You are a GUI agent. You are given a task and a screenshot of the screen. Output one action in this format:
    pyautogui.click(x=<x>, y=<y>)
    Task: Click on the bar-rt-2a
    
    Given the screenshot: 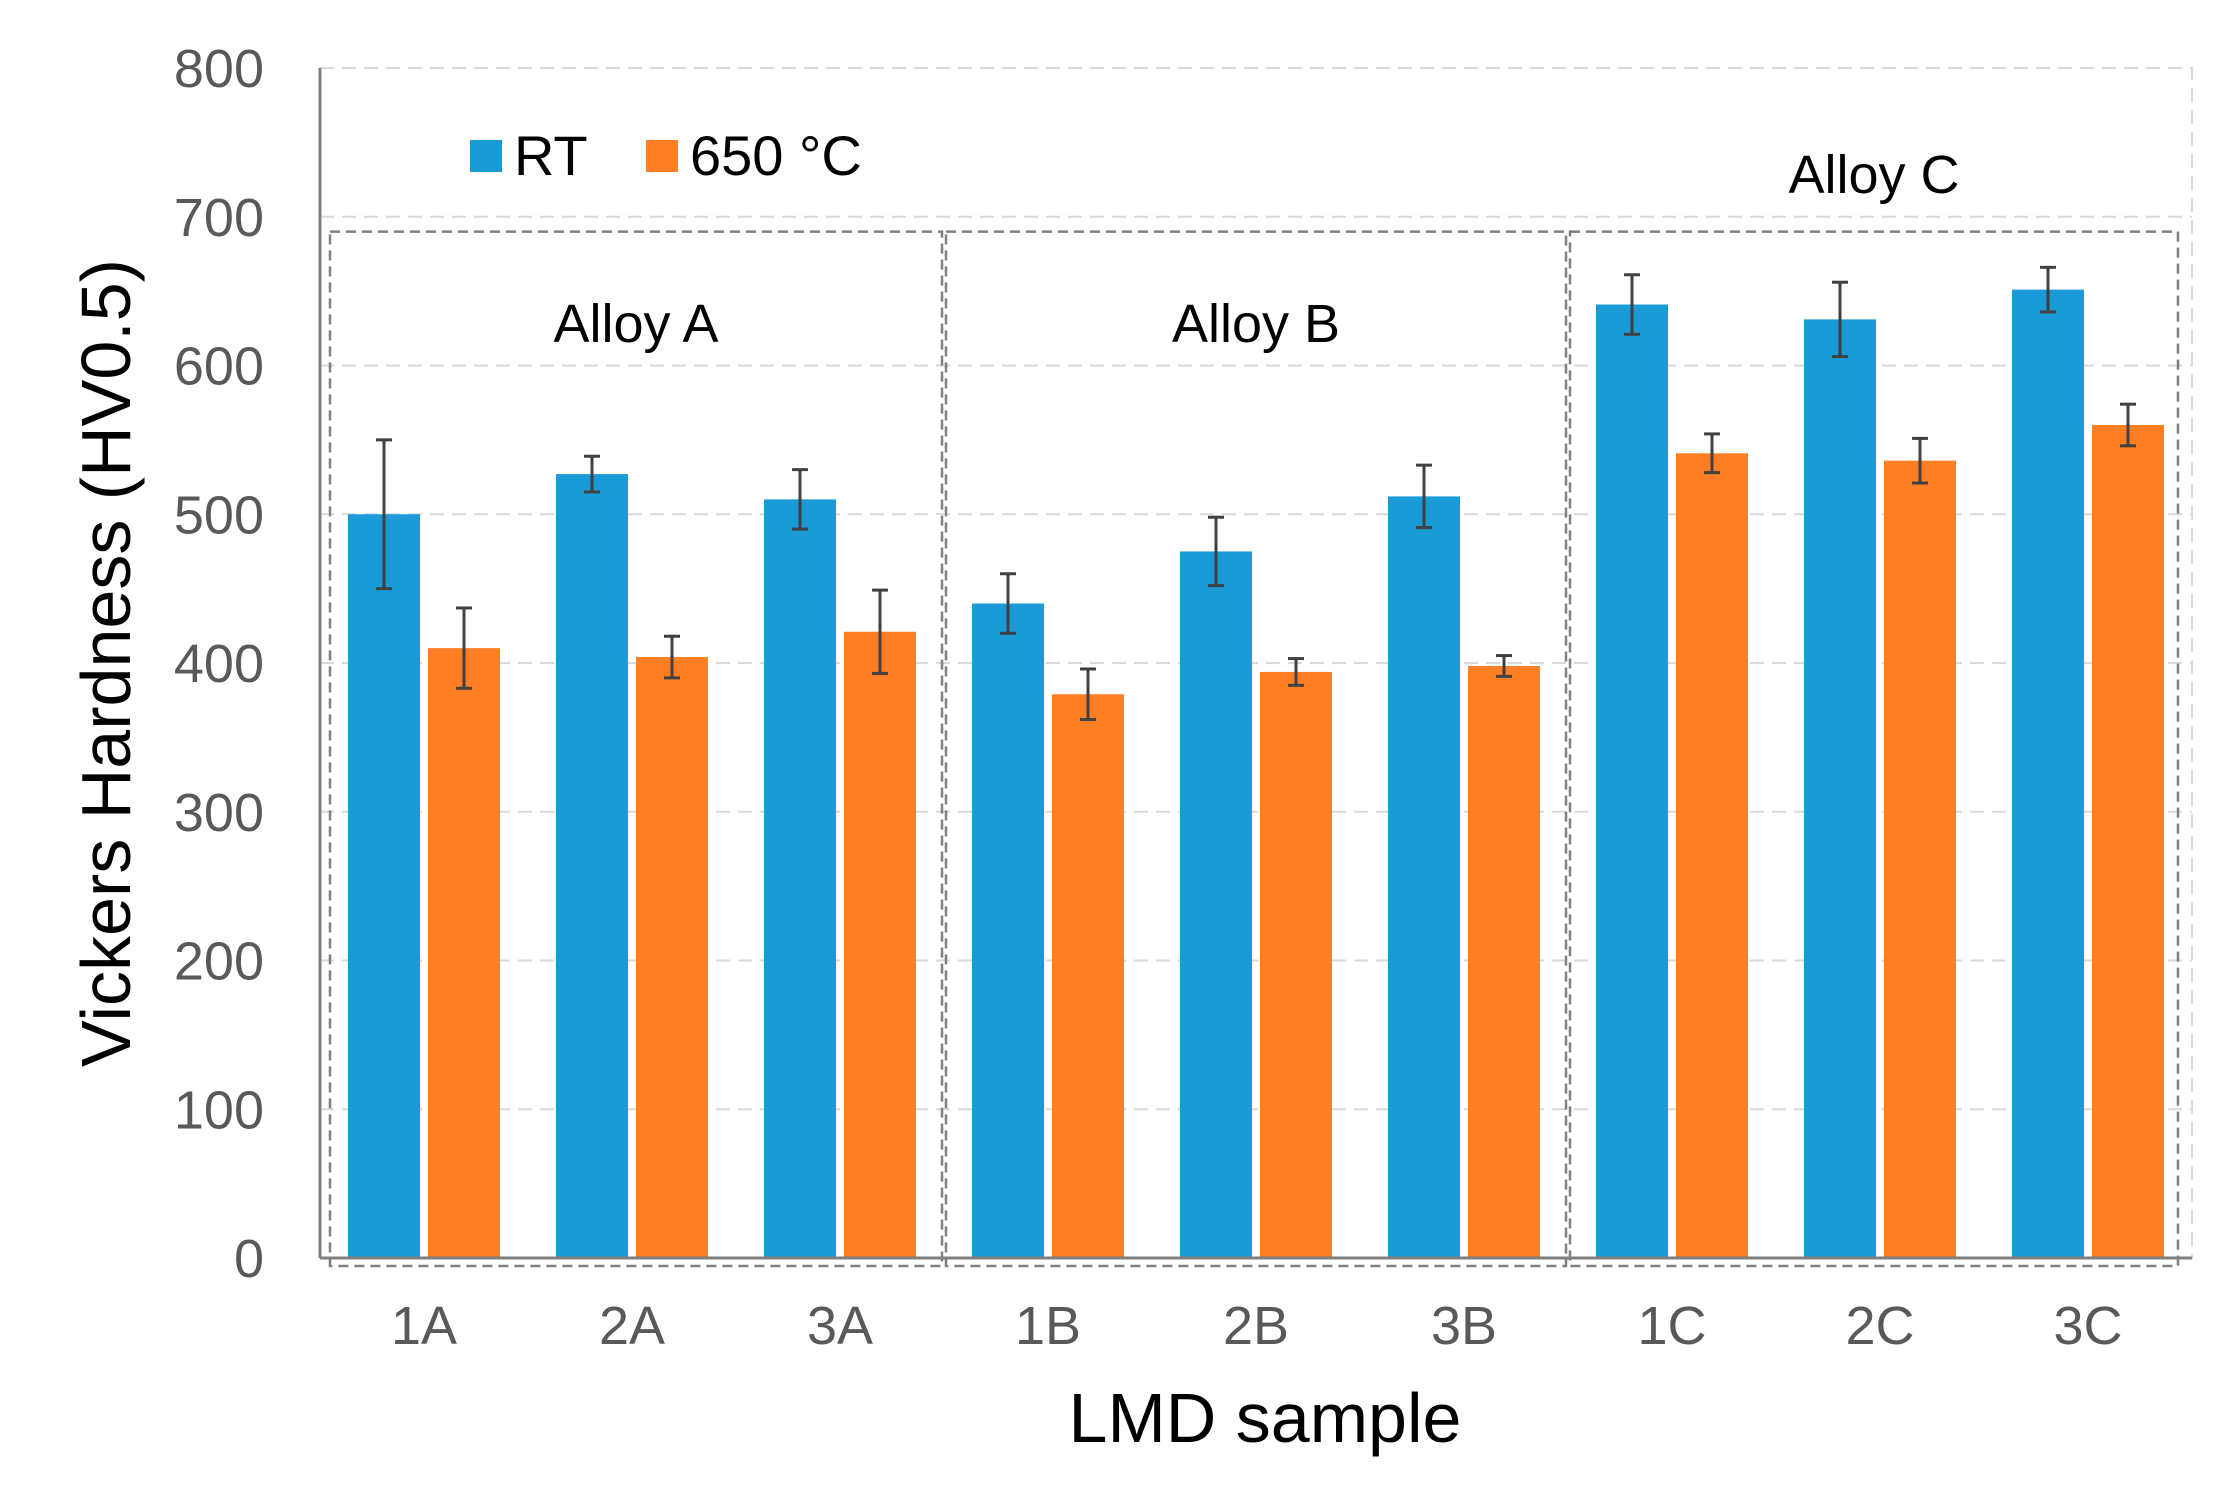 What is the action you would take?
    pyautogui.click(x=592, y=866)
    